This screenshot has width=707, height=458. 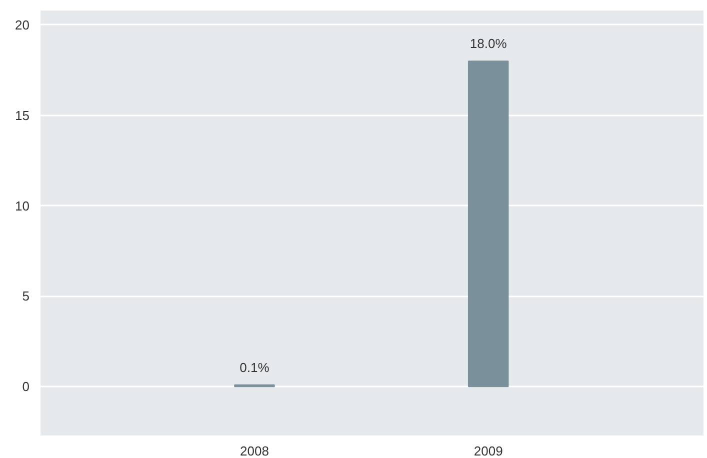 What do you see at coordinates (255, 367) in the screenshot?
I see `data-label: 0.1%` at bounding box center [255, 367].